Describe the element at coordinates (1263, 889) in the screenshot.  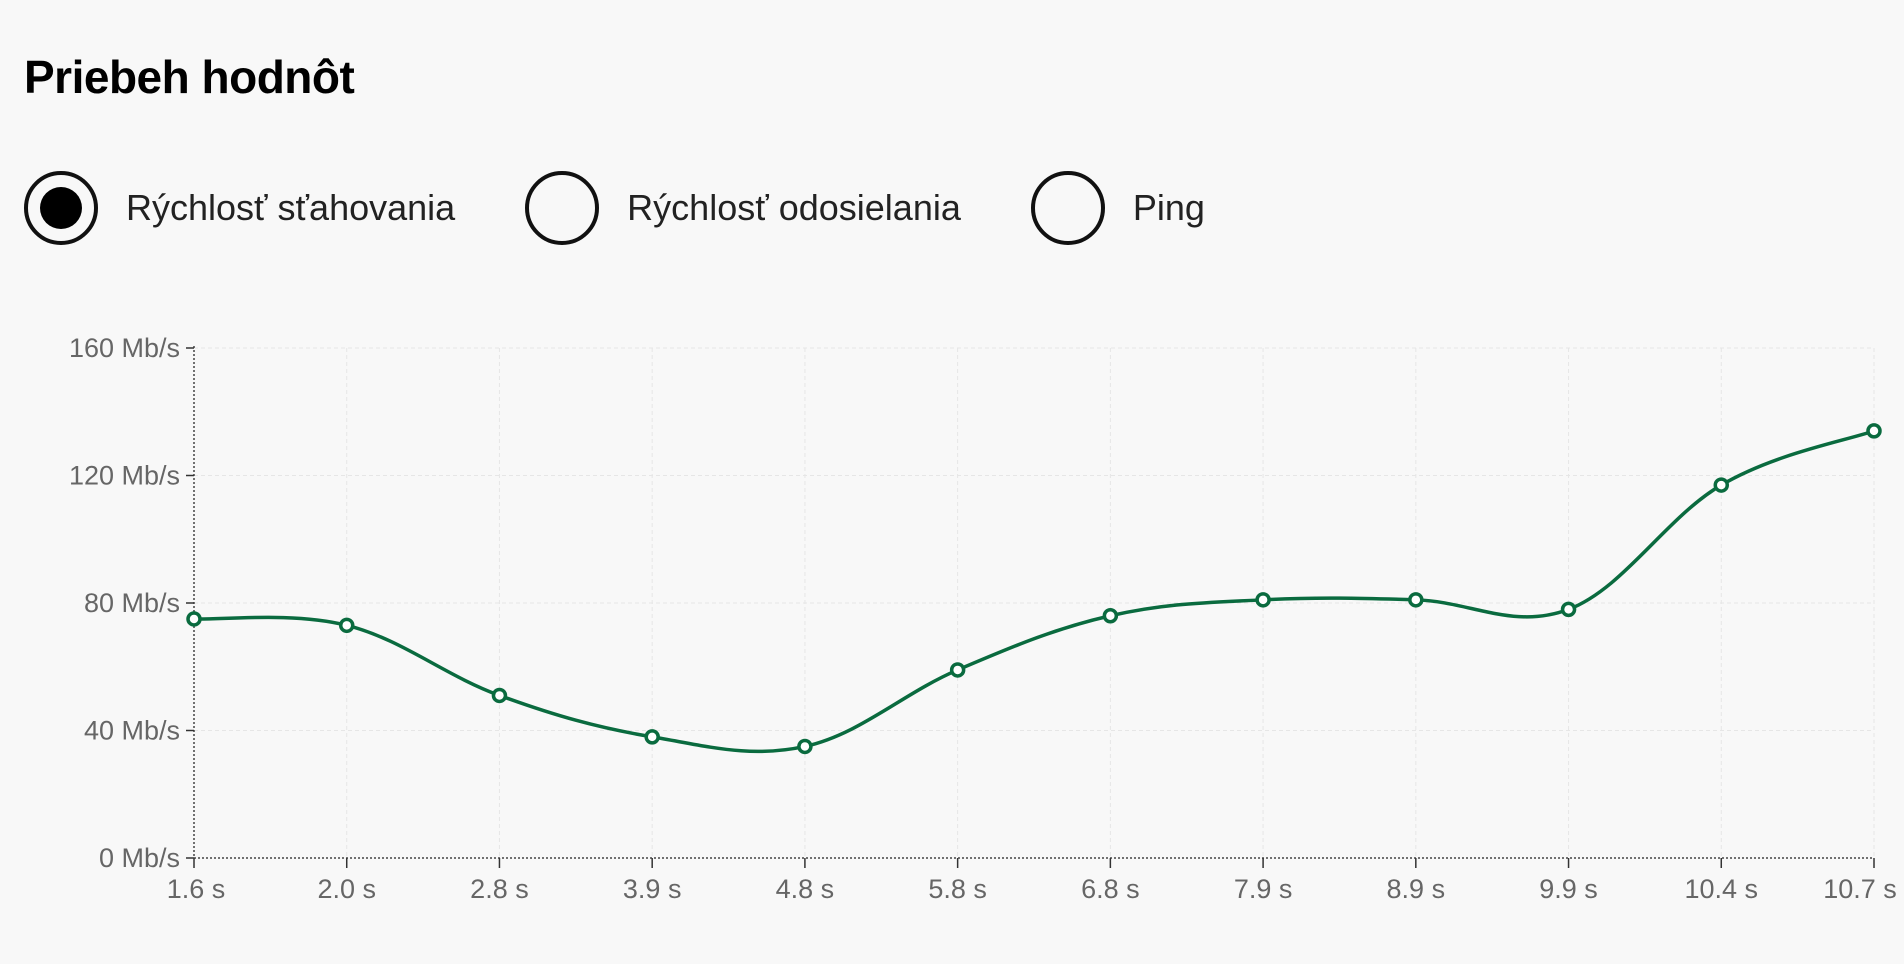
I see `x-tick-label: 7.9 s` at that location.